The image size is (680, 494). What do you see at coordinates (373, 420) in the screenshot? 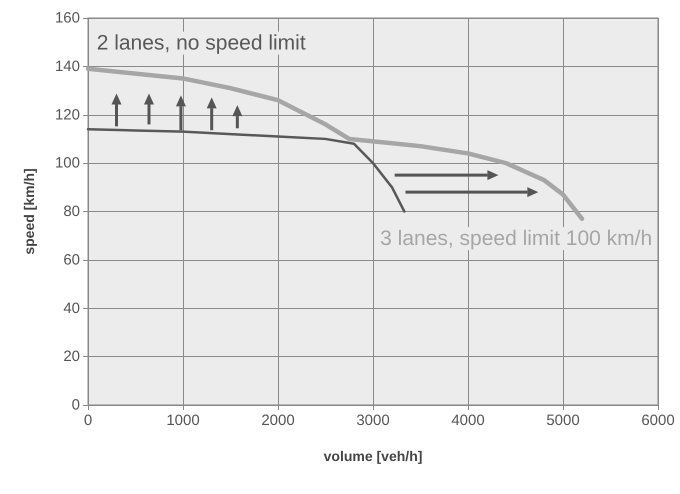
I see `x-tick-label: 3000` at bounding box center [373, 420].